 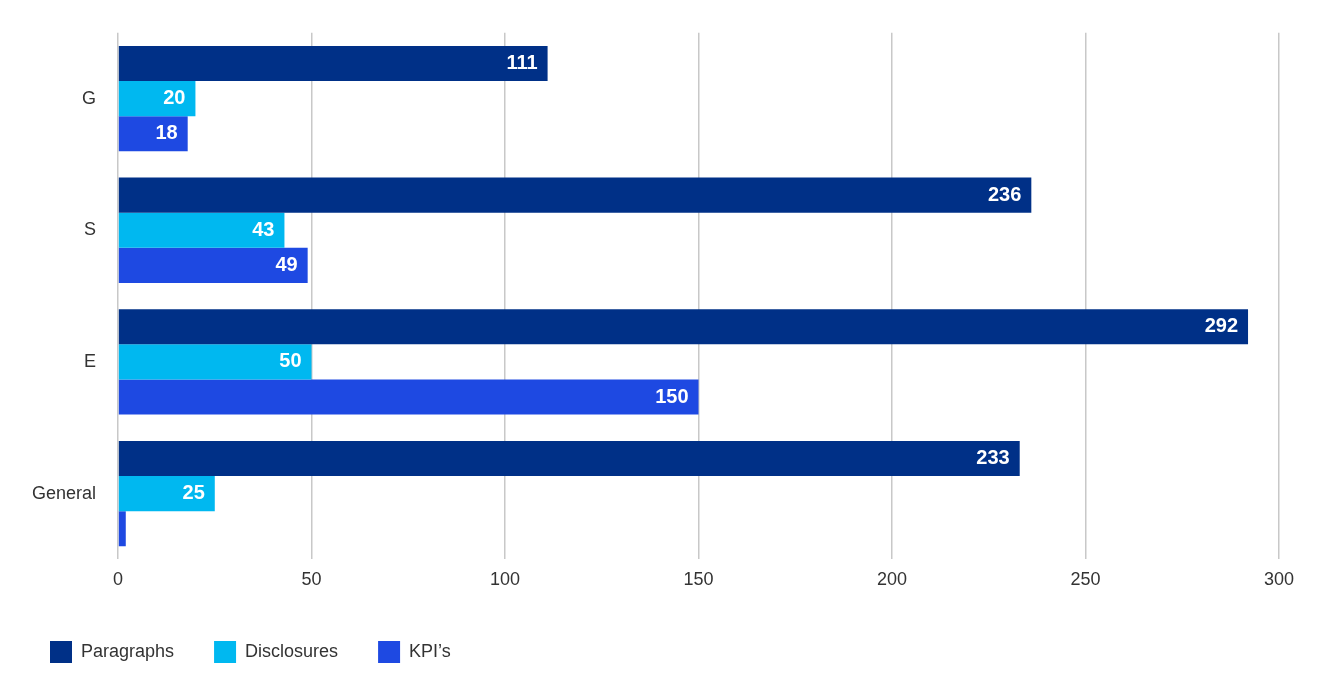 I want to click on x-tick-label: 50, so click(x=311, y=579).